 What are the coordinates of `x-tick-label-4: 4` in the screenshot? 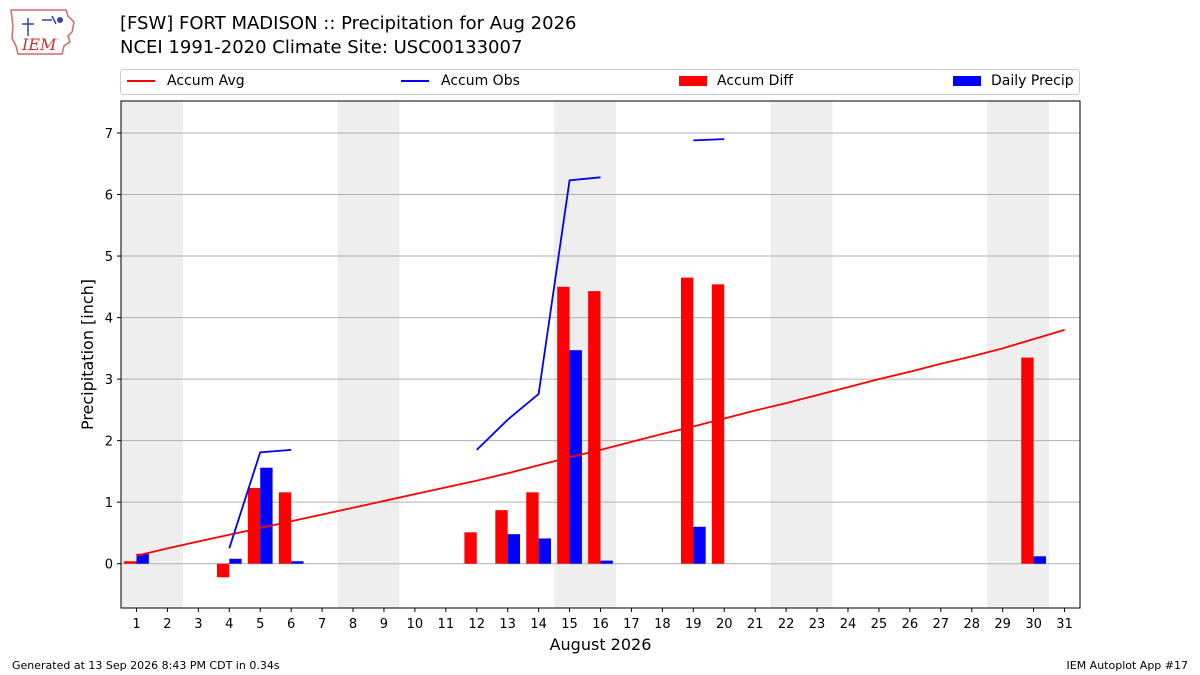 It's located at (229, 624).